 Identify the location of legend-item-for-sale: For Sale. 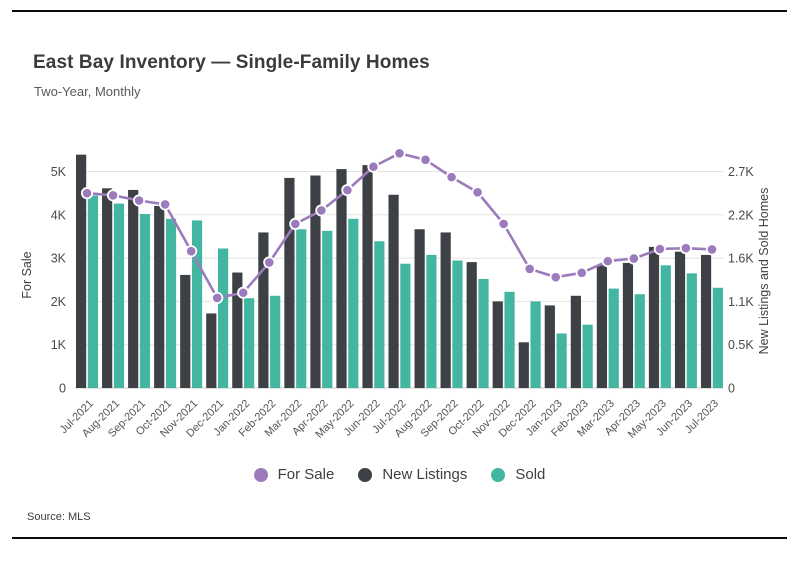
(294, 474).